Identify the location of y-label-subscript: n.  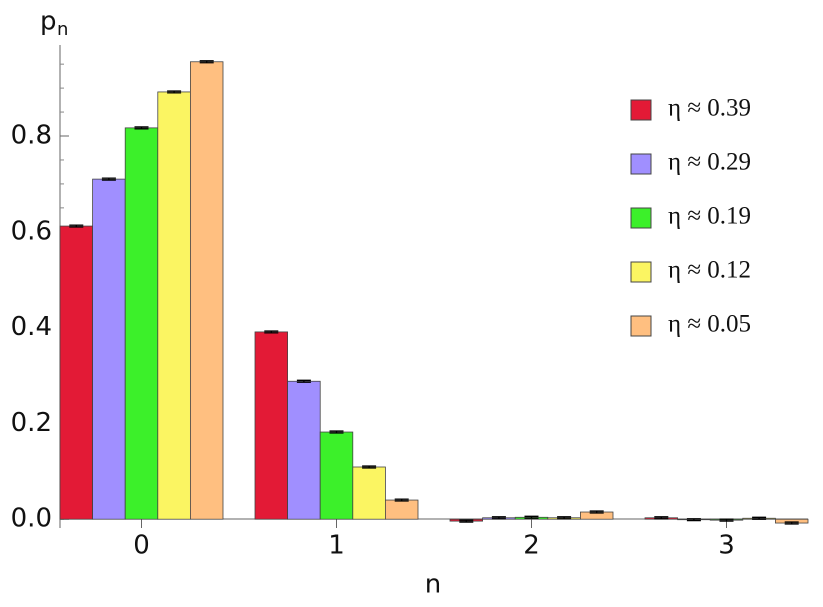
(62, 29).